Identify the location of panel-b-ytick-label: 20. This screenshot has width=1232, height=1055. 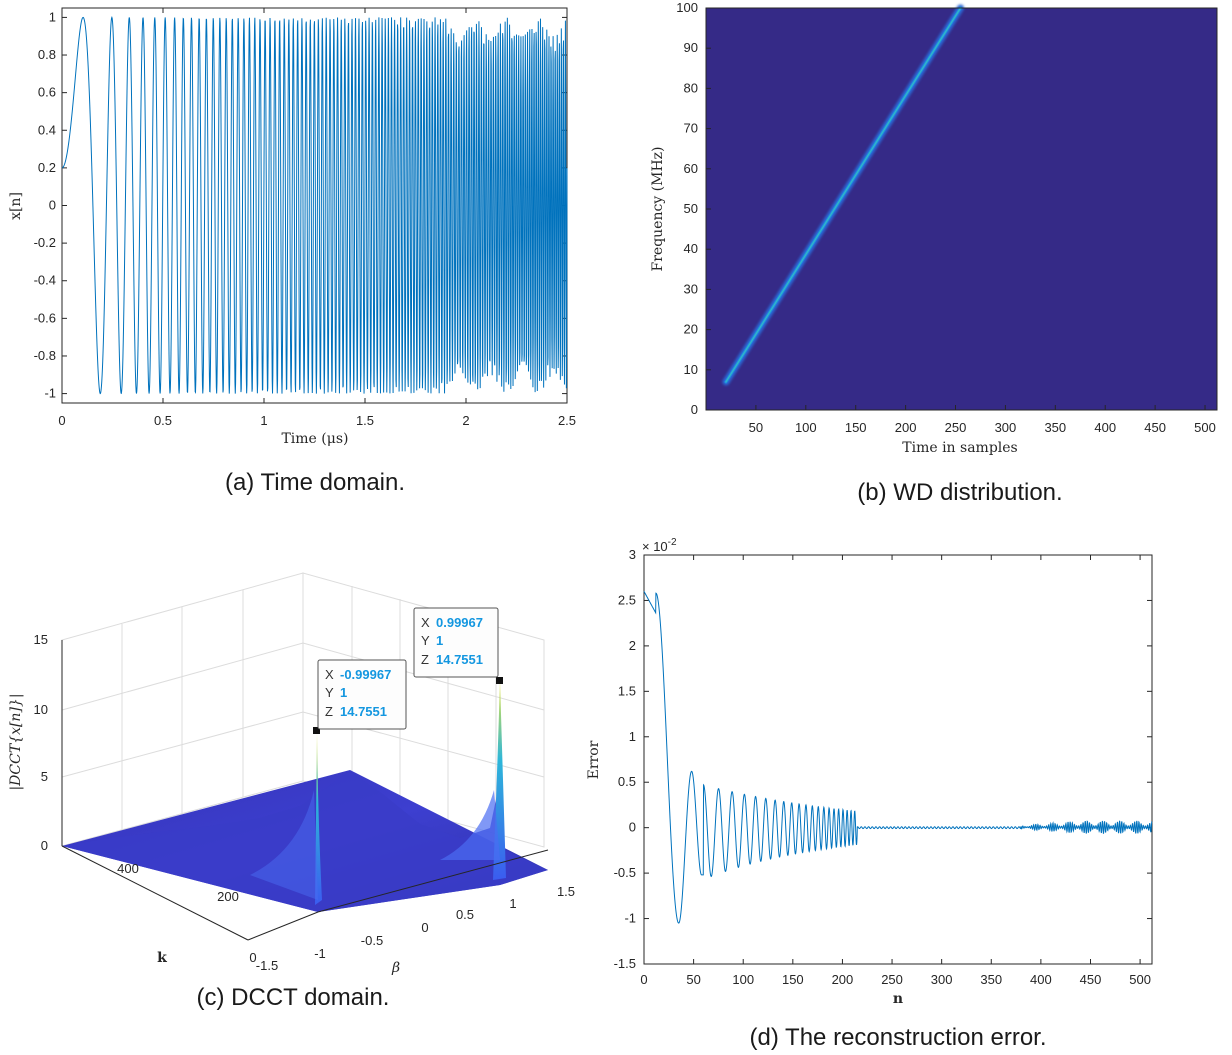
(691, 329).